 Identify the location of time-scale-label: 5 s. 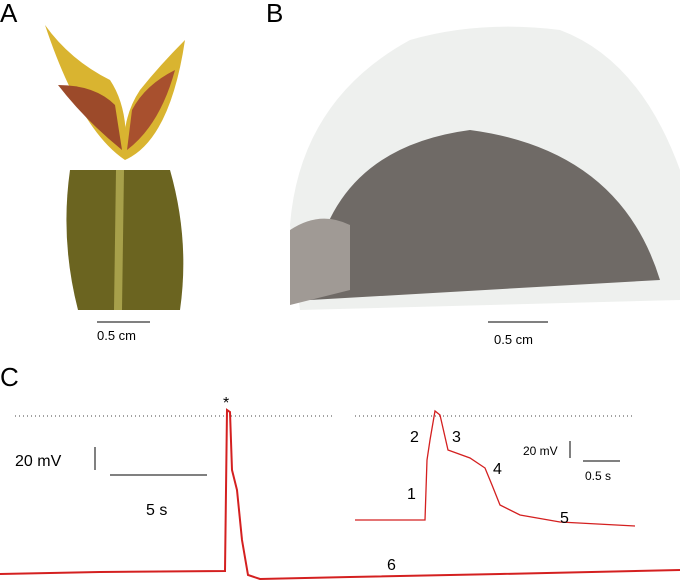
(156, 510).